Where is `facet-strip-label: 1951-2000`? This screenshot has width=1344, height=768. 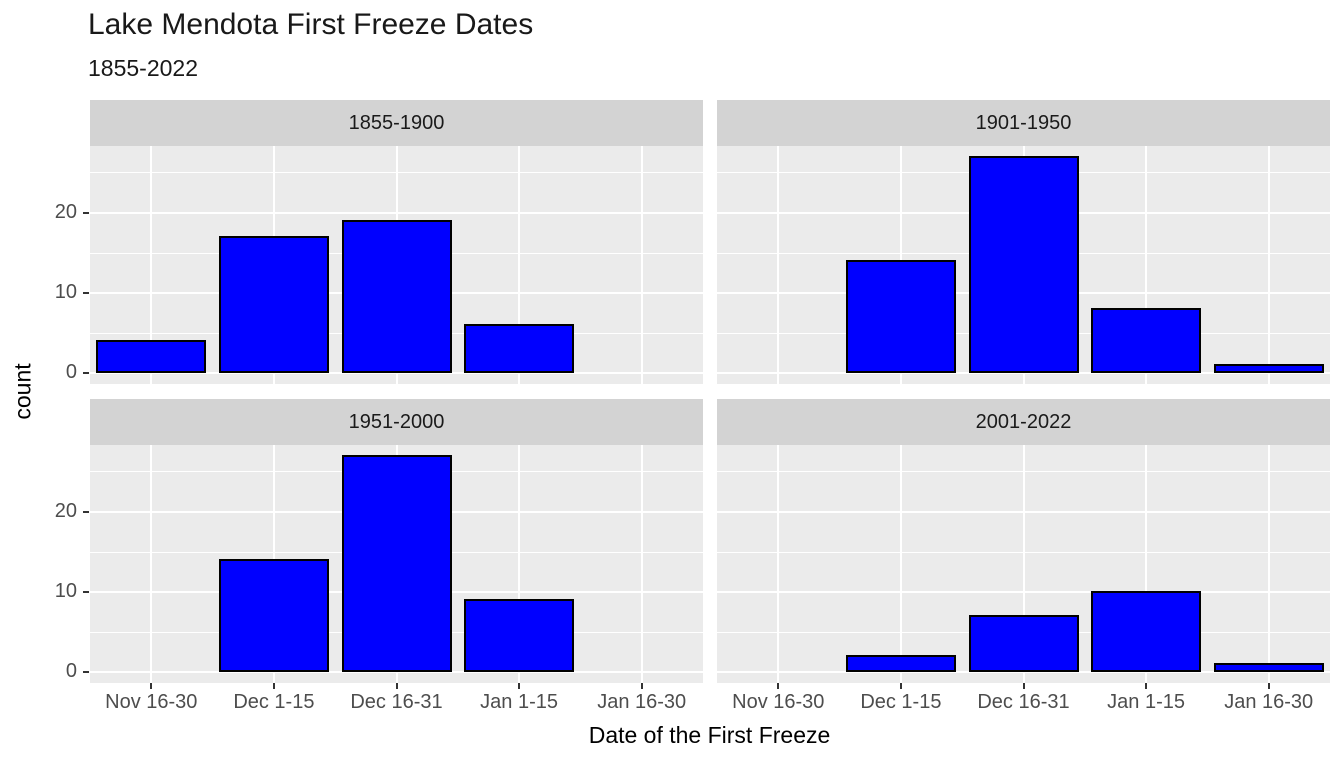 facet-strip-label: 1951-2000 is located at coordinates (396, 421).